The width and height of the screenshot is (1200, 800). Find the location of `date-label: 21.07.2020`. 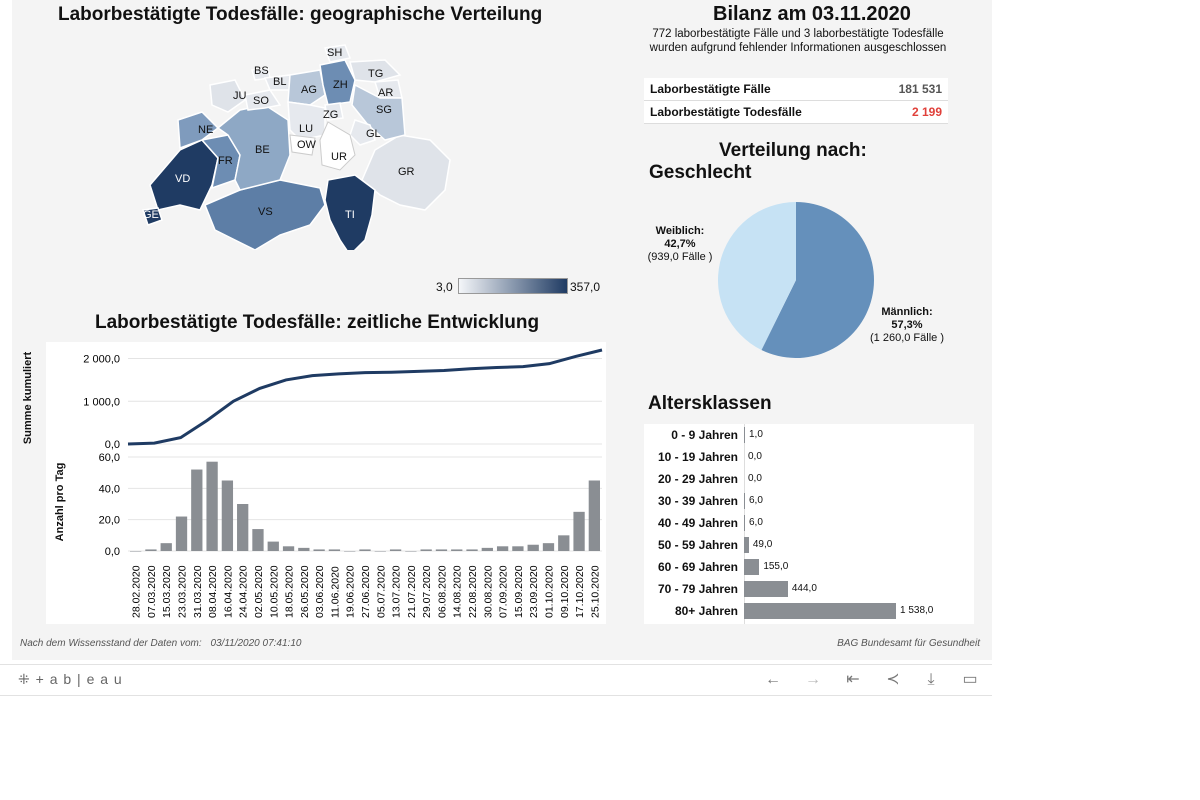

date-label: 21.07.2020 is located at coordinates (412, 591).